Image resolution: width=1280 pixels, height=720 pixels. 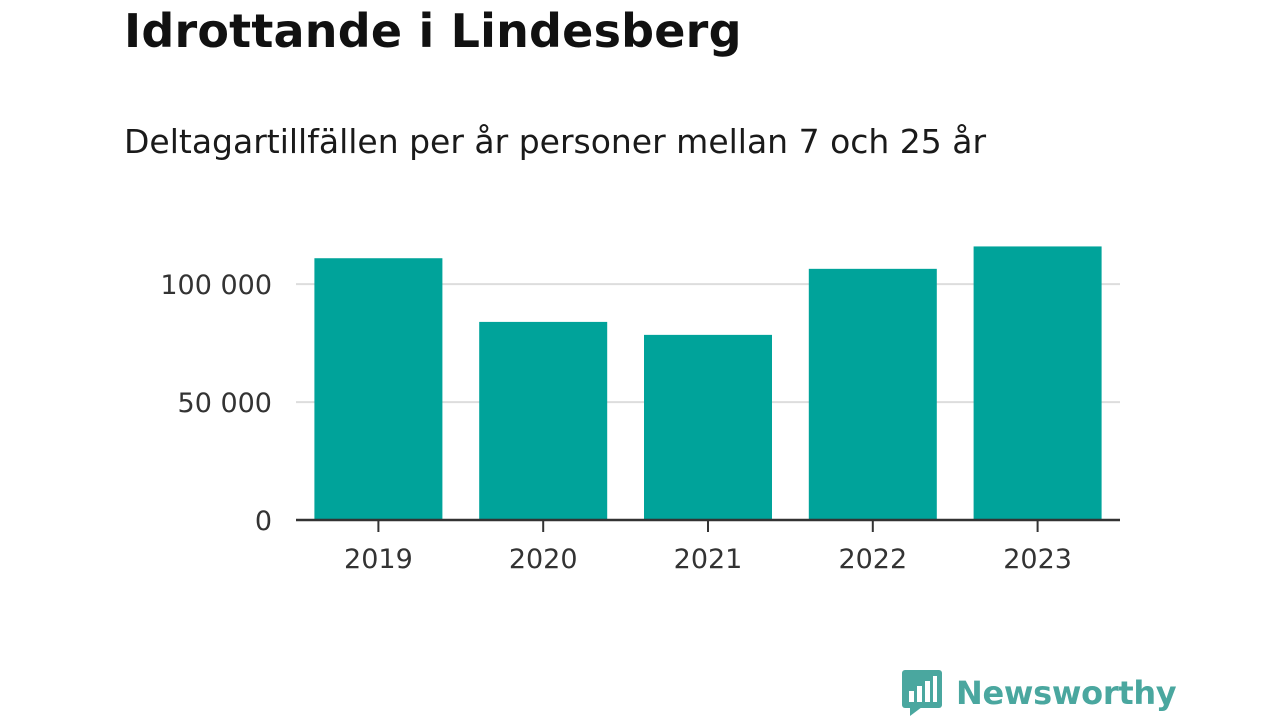 What do you see at coordinates (433, 31) in the screenshot?
I see `chart-title: Idrottande i Lindesberg` at bounding box center [433, 31].